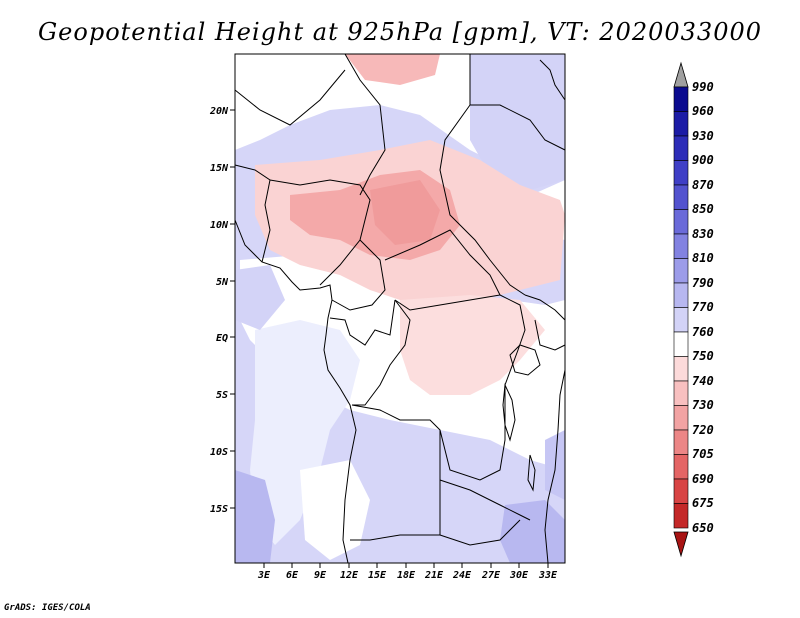 The image size is (800, 618). I want to click on lon-label: 6E, so click(292, 575).